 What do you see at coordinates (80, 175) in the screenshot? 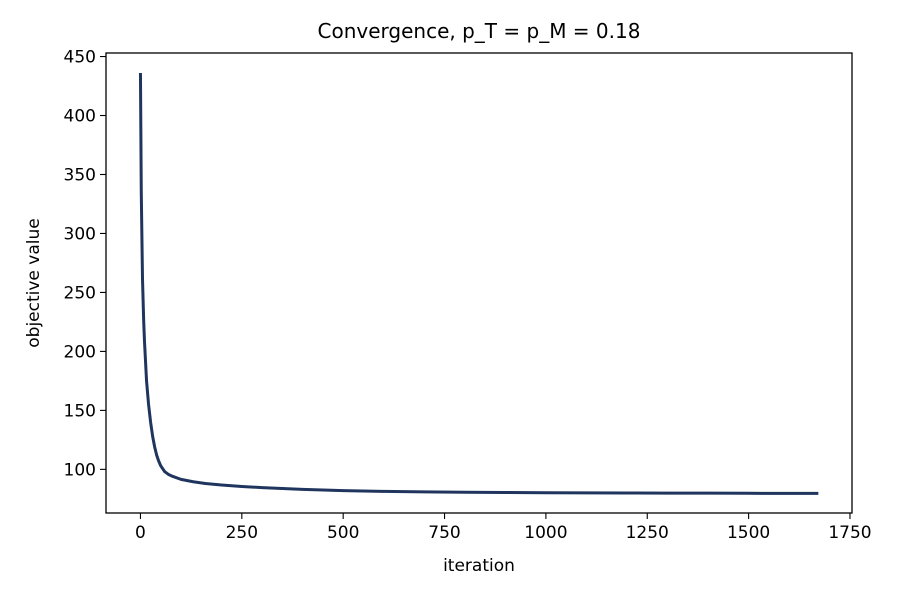
I see `y-tick-label: 350` at bounding box center [80, 175].